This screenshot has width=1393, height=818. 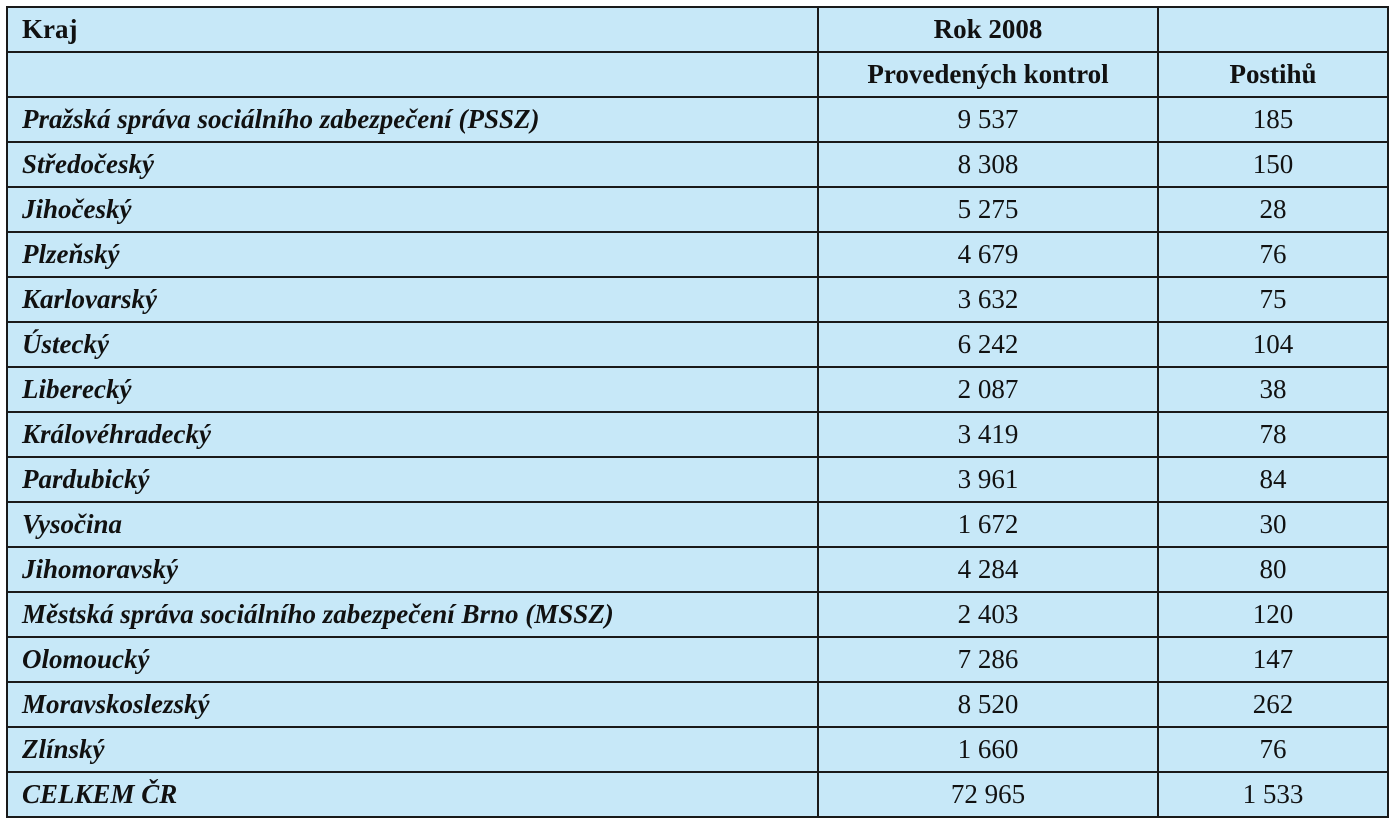 What do you see at coordinates (988, 299) in the screenshot?
I see `checks-value: 3 632` at bounding box center [988, 299].